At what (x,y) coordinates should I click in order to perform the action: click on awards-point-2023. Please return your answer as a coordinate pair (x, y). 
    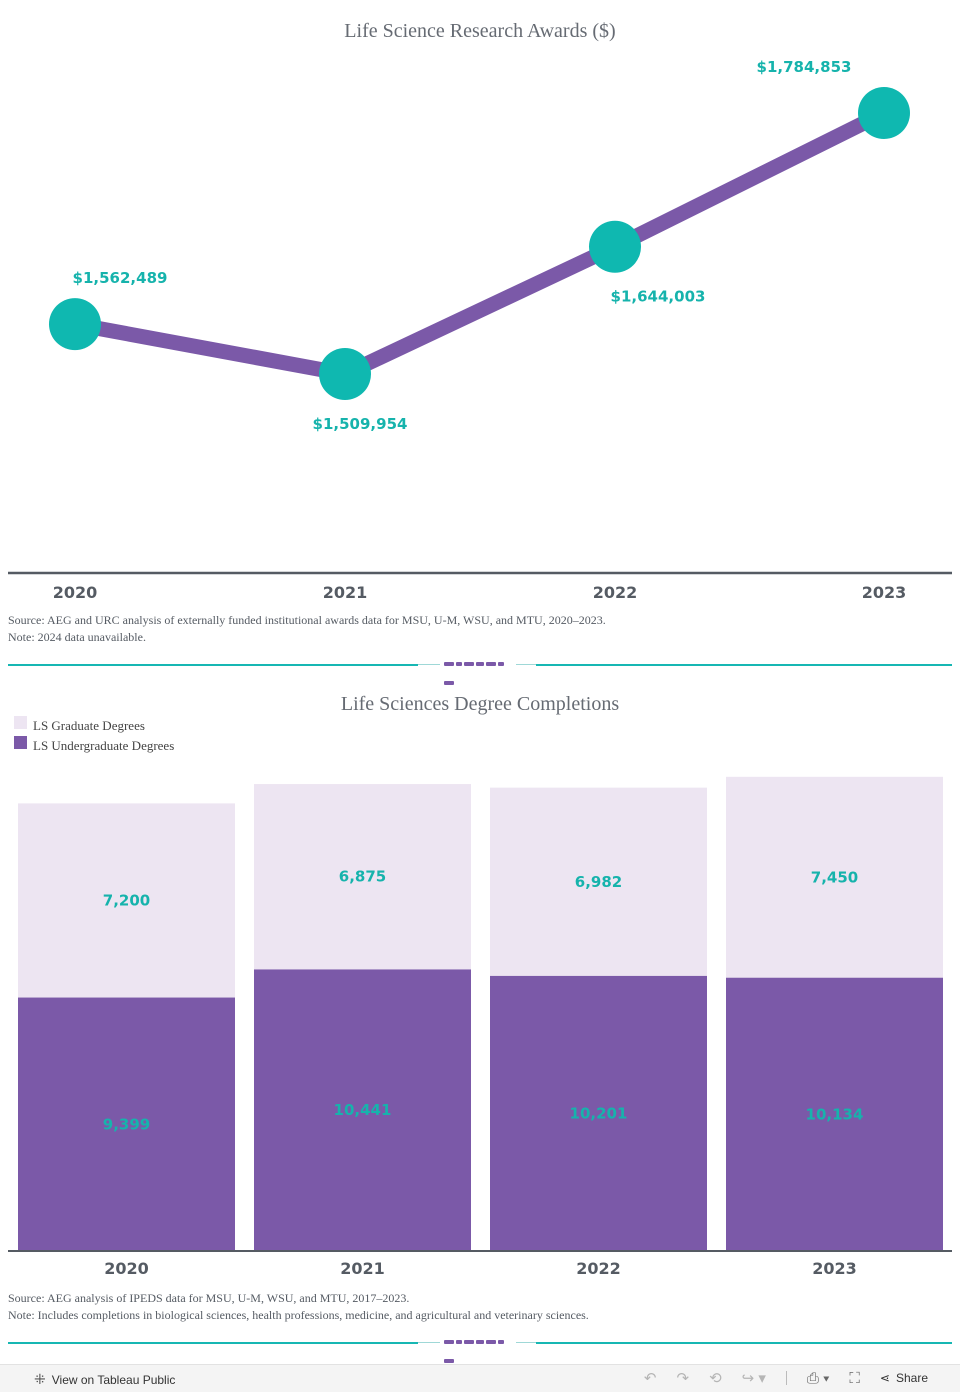
    Looking at the image, I should click on (884, 113).